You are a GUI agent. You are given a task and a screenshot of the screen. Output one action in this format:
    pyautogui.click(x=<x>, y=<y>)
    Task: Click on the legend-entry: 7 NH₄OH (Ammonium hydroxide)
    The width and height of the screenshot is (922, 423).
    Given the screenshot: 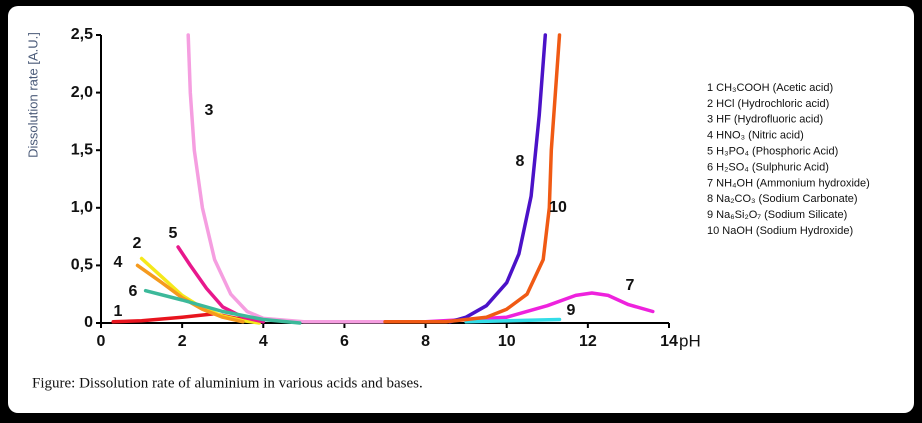 What is the action you would take?
    pyautogui.click(x=788, y=183)
    